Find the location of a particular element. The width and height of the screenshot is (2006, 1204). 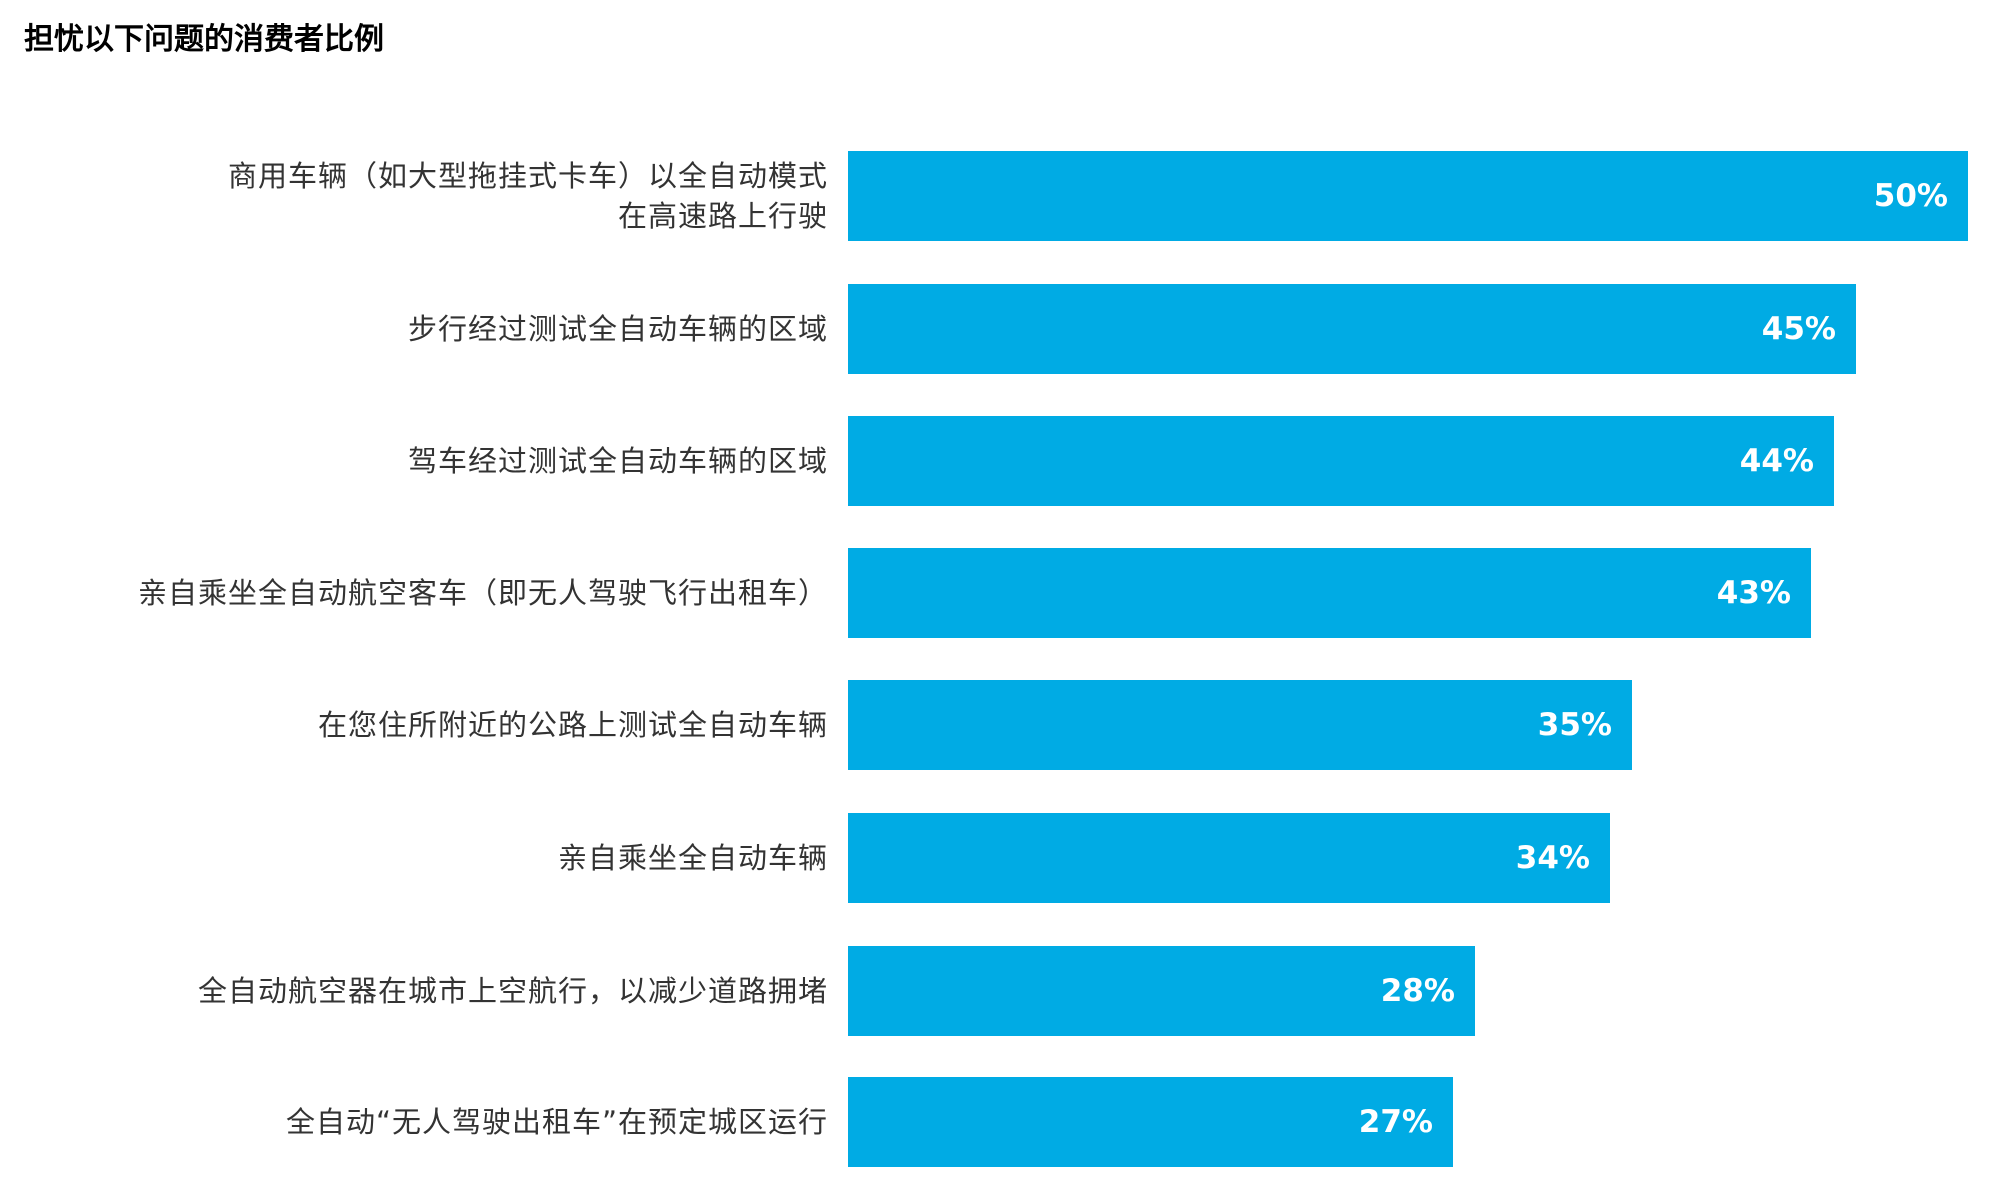

bar-row: 全自动航空器在城市上空航行，以减少道路拥堵 28% is located at coordinates (1003, 991).